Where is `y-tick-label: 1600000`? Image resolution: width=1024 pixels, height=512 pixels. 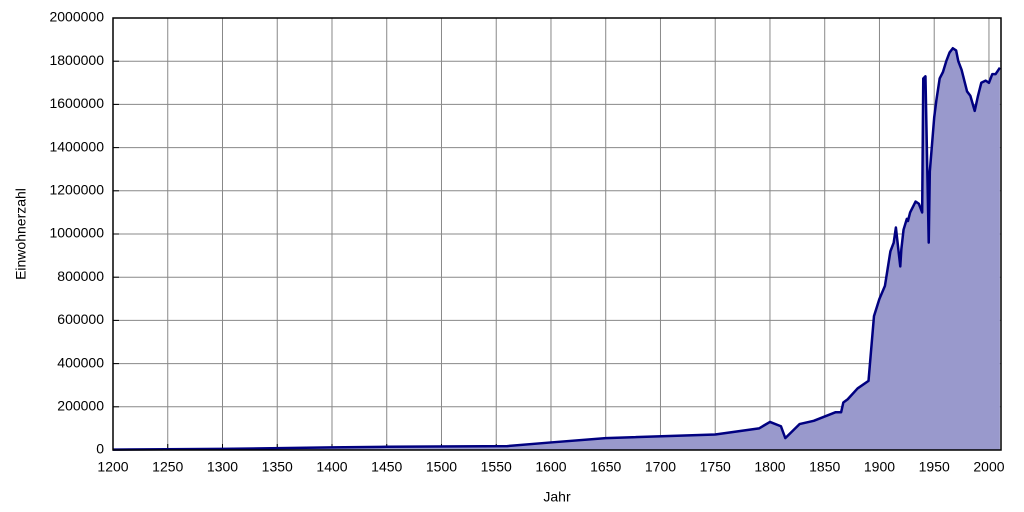 y-tick-label: 1600000 is located at coordinates (76, 103).